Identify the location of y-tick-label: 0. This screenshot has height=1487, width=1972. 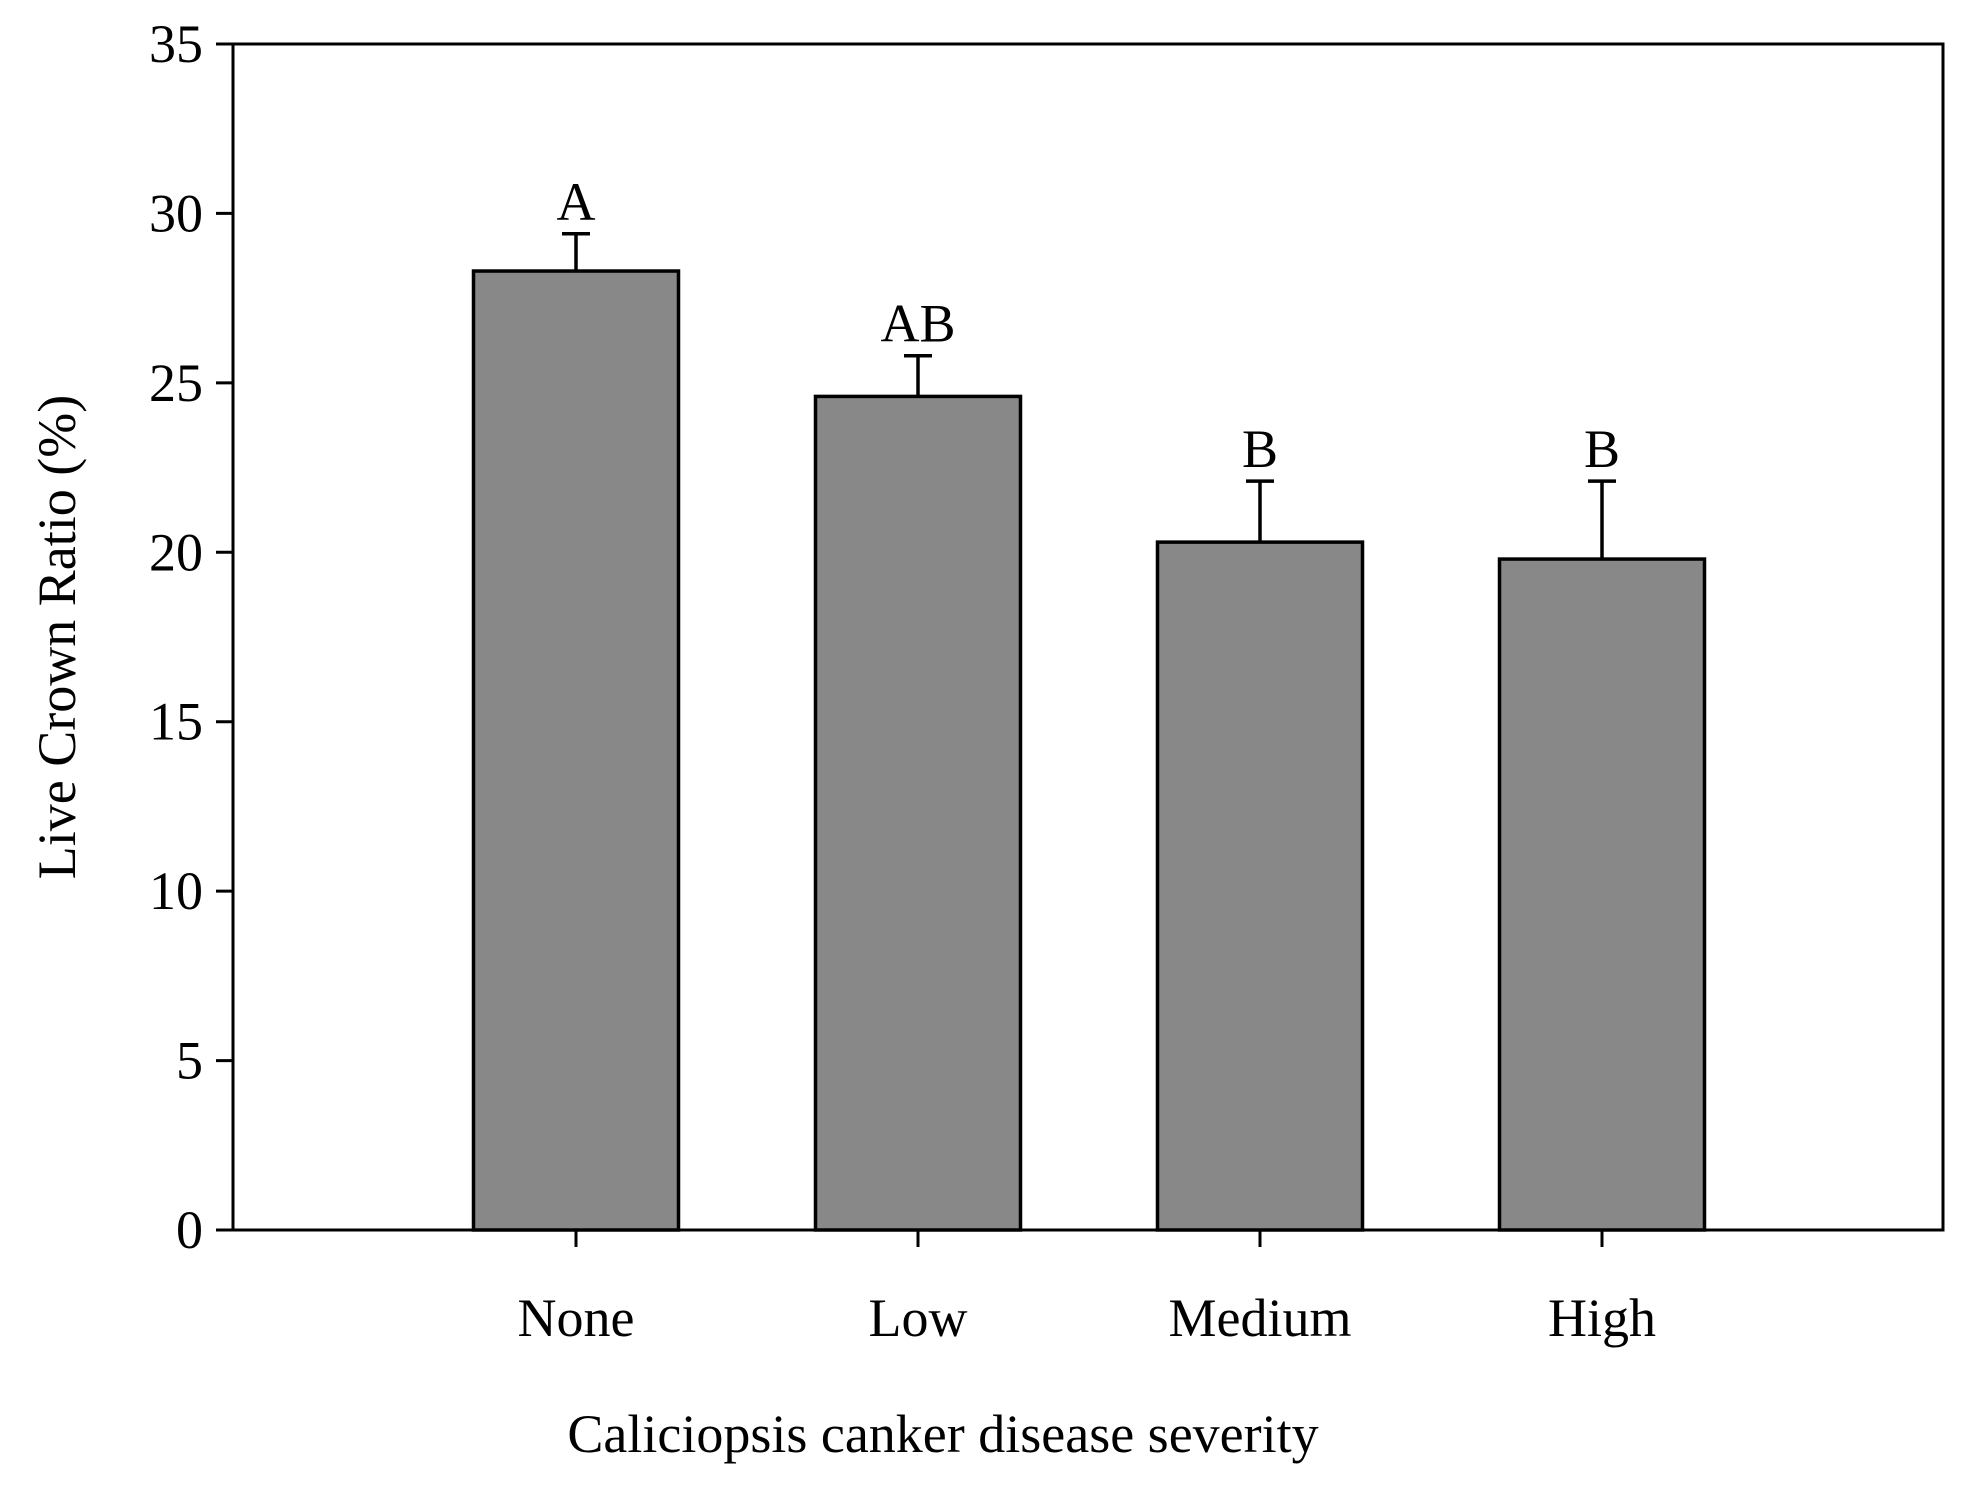
(189, 1230).